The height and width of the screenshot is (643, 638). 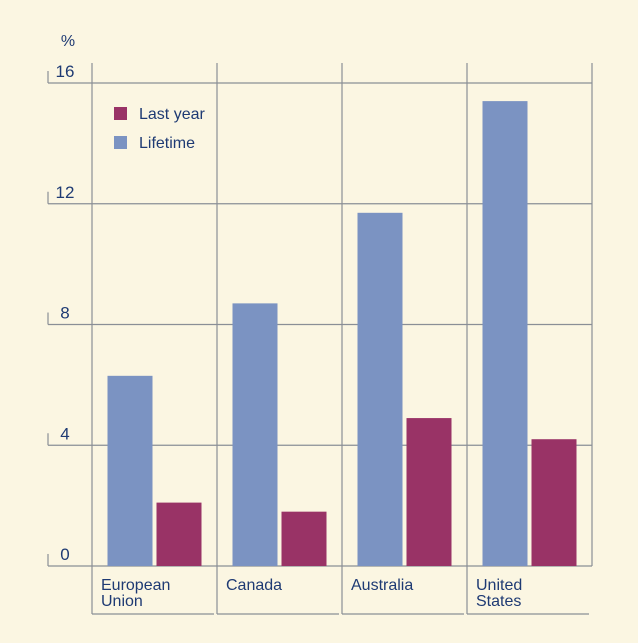 I want to click on x-category-label: United, so click(x=499, y=585).